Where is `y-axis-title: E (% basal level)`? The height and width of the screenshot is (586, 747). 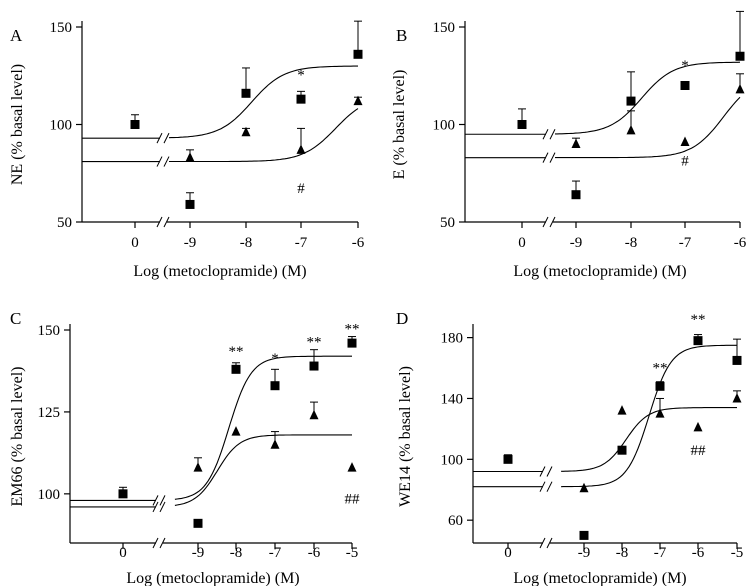 y-axis-title: E (% basal level) is located at coordinates (399, 125).